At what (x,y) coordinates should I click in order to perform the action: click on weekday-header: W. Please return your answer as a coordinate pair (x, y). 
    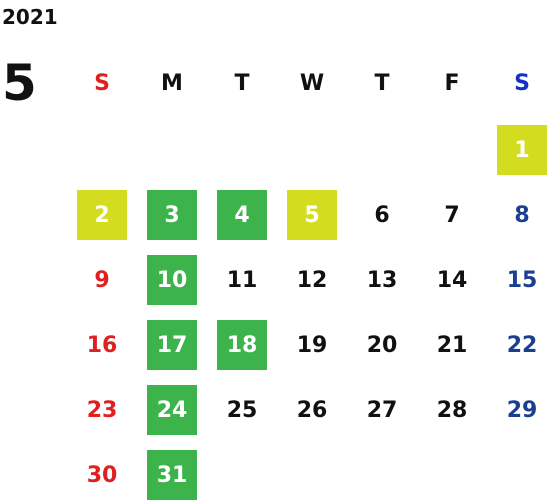
    Looking at the image, I should click on (312, 83).